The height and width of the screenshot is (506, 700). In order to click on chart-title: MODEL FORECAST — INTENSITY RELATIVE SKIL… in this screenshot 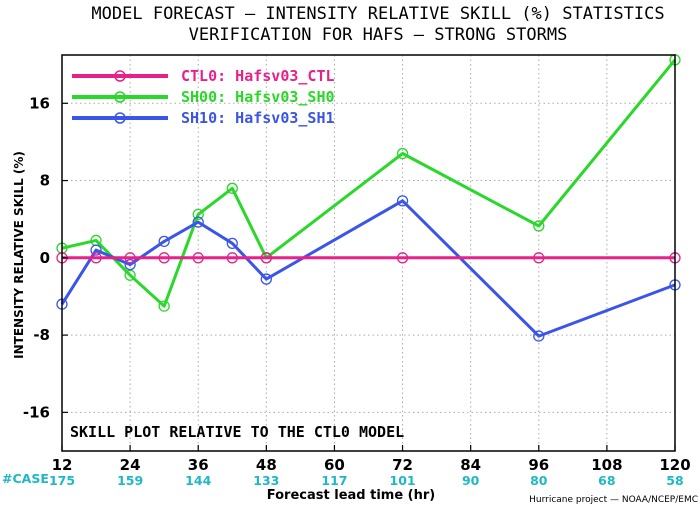, I will do `click(377, 14)`.